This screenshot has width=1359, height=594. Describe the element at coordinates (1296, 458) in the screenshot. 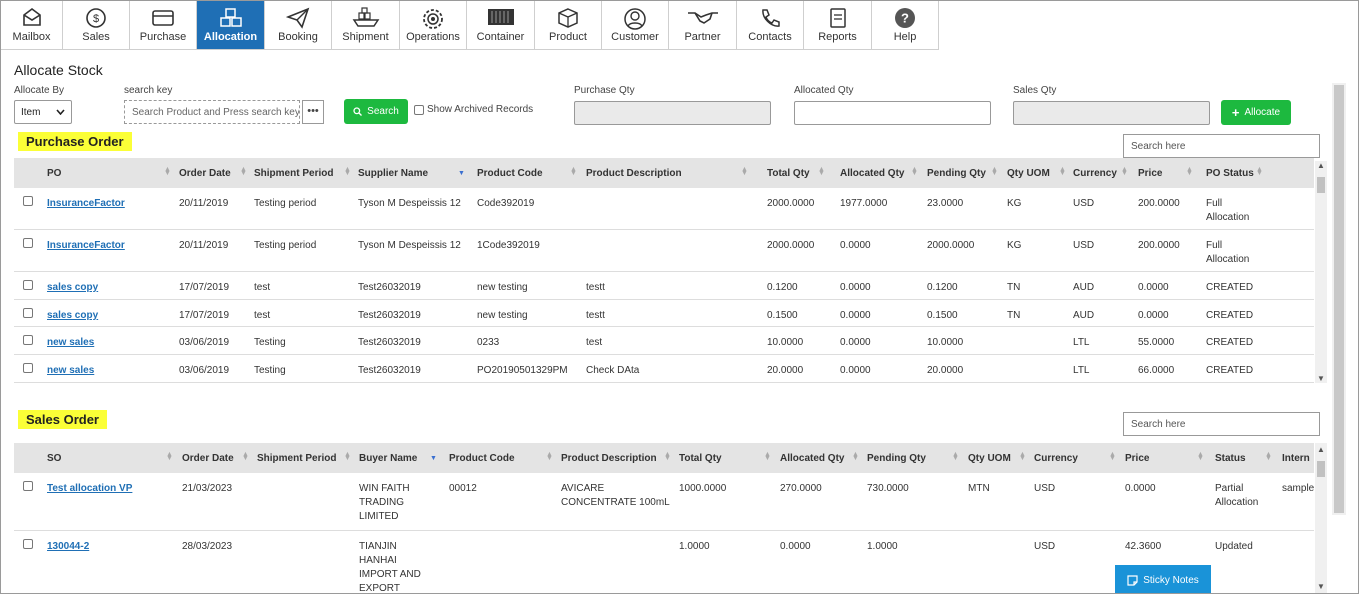

I see `col-intern: Intern` at that location.